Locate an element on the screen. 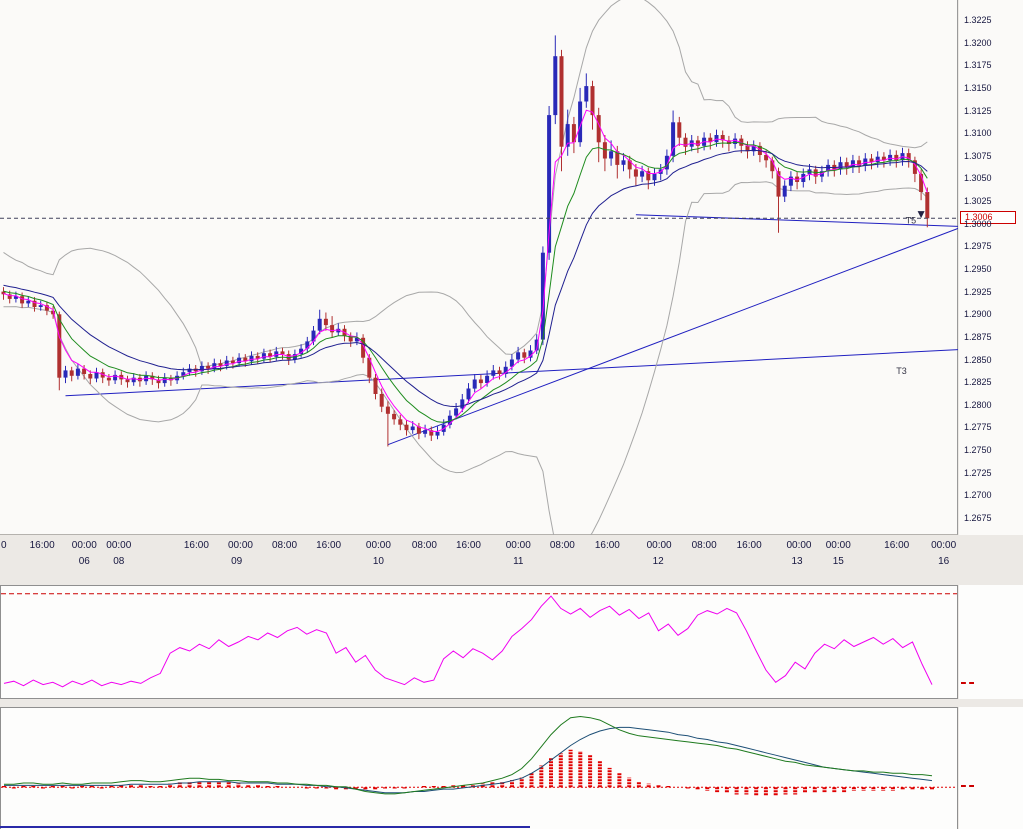 This screenshot has height=829, width=1023. macd-line is located at coordinates (468, 755).